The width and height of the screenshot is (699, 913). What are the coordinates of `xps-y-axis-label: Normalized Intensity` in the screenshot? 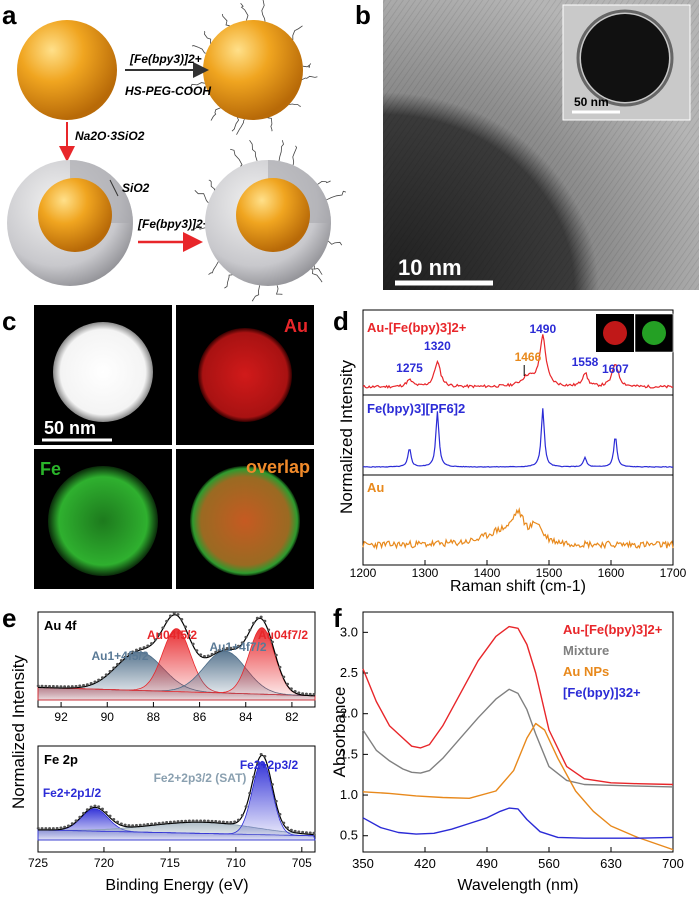 It's located at (18, 732).